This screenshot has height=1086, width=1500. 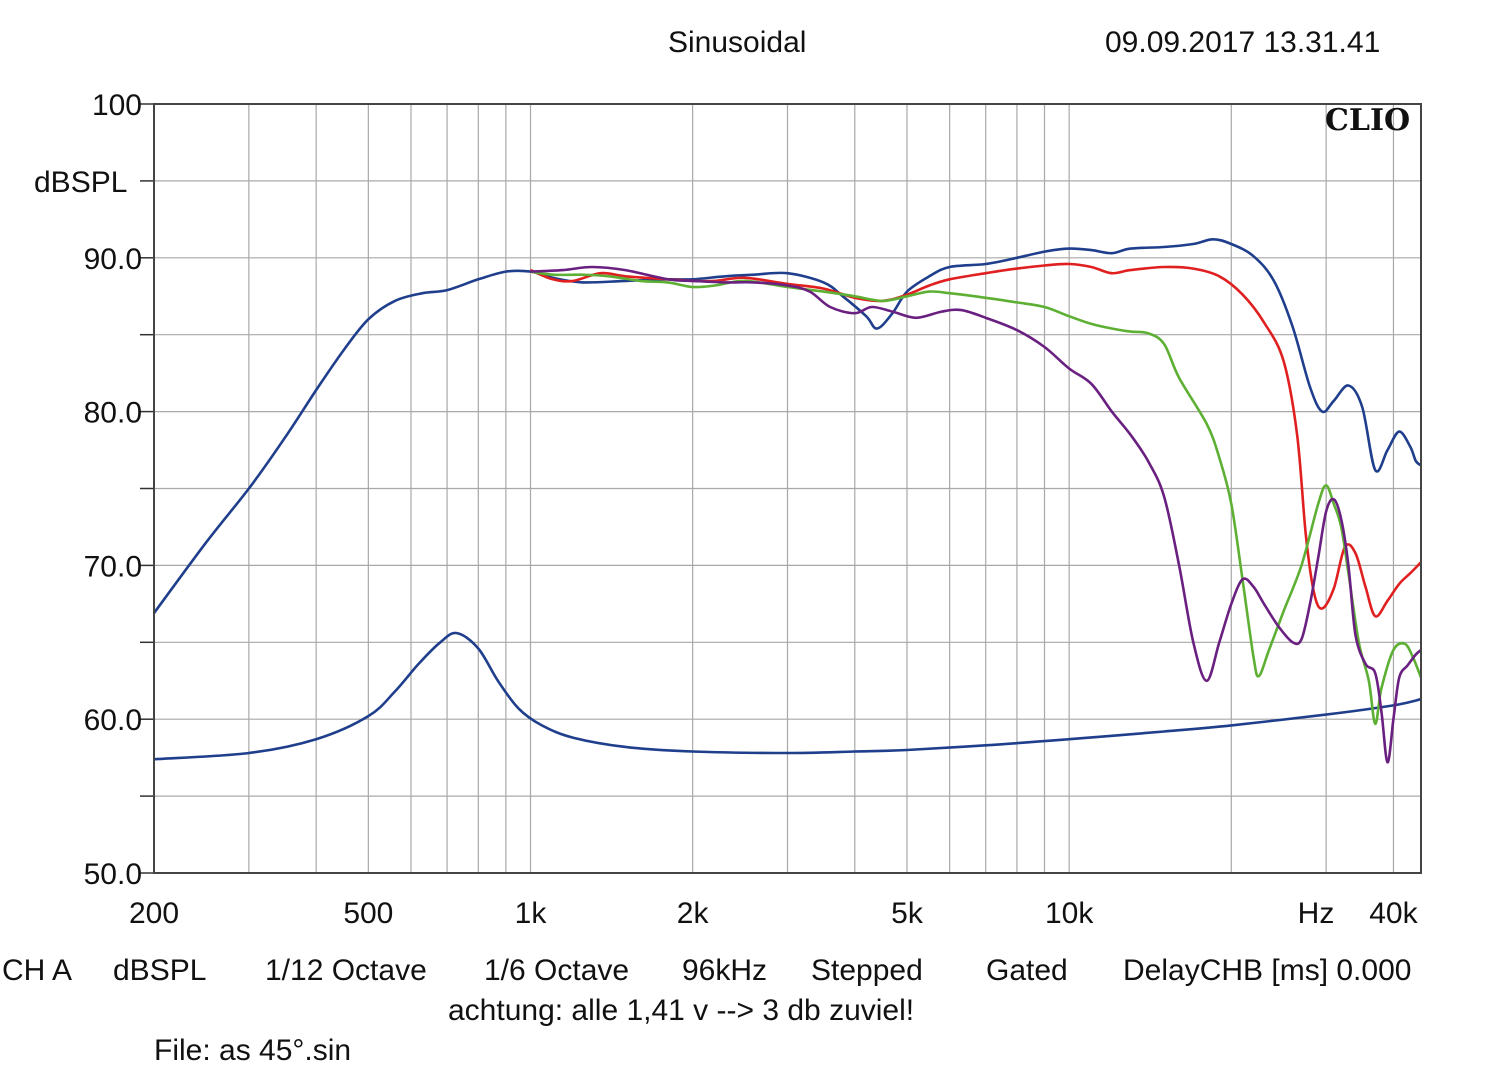 What do you see at coordinates (774, 913) in the screenshot?
I see `x-tick-labels: 200 500 1k 2k 5k 10k Hz 40k` at bounding box center [774, 913].